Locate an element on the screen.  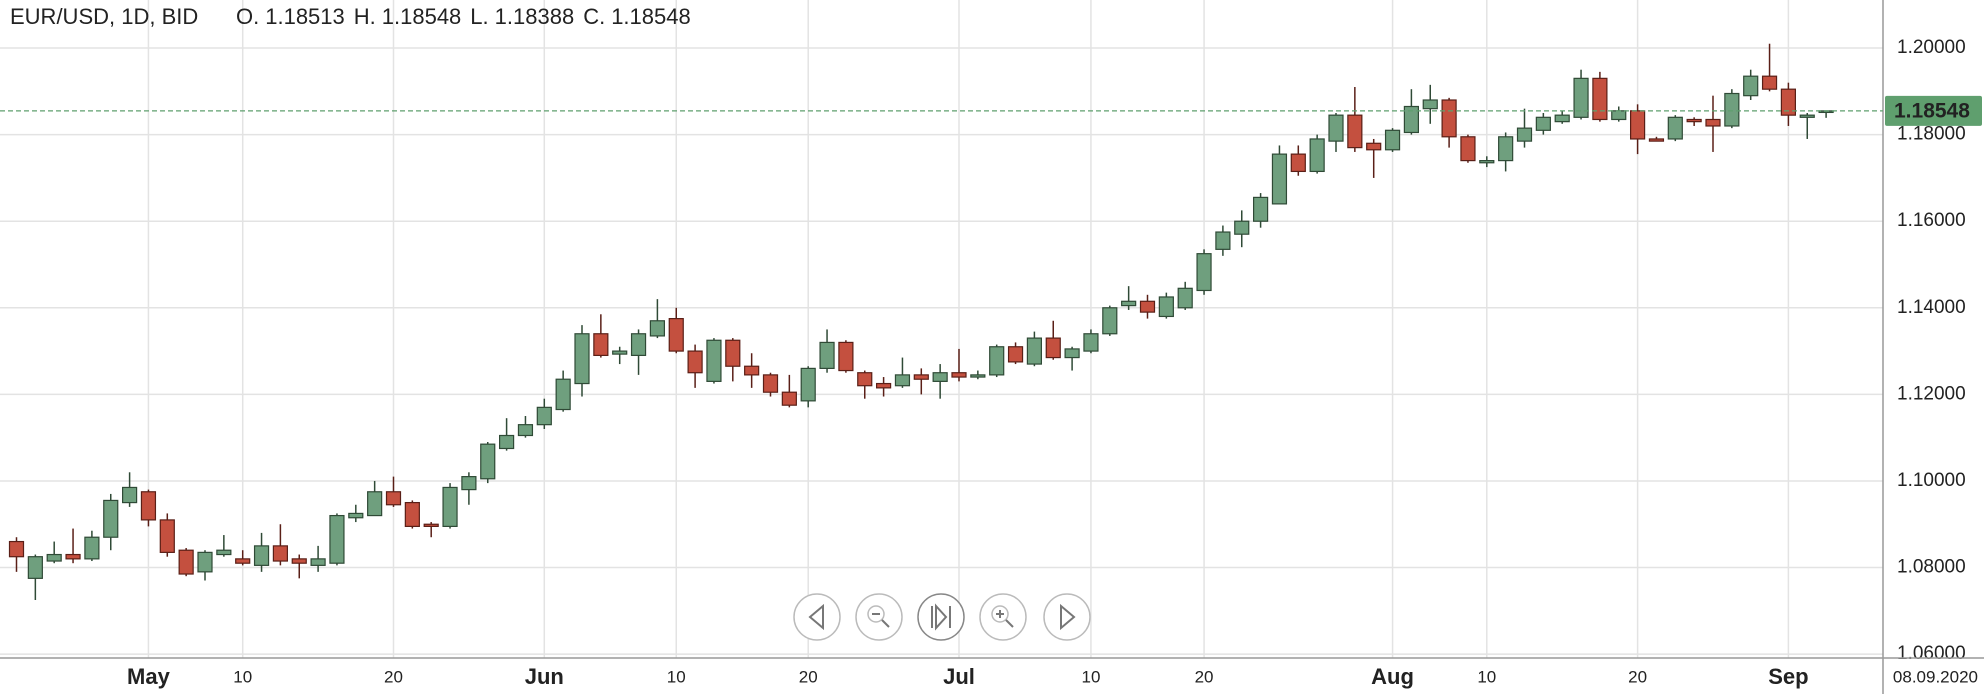
last-price-label: 1.18548 is located at coordinates (1932, 110).